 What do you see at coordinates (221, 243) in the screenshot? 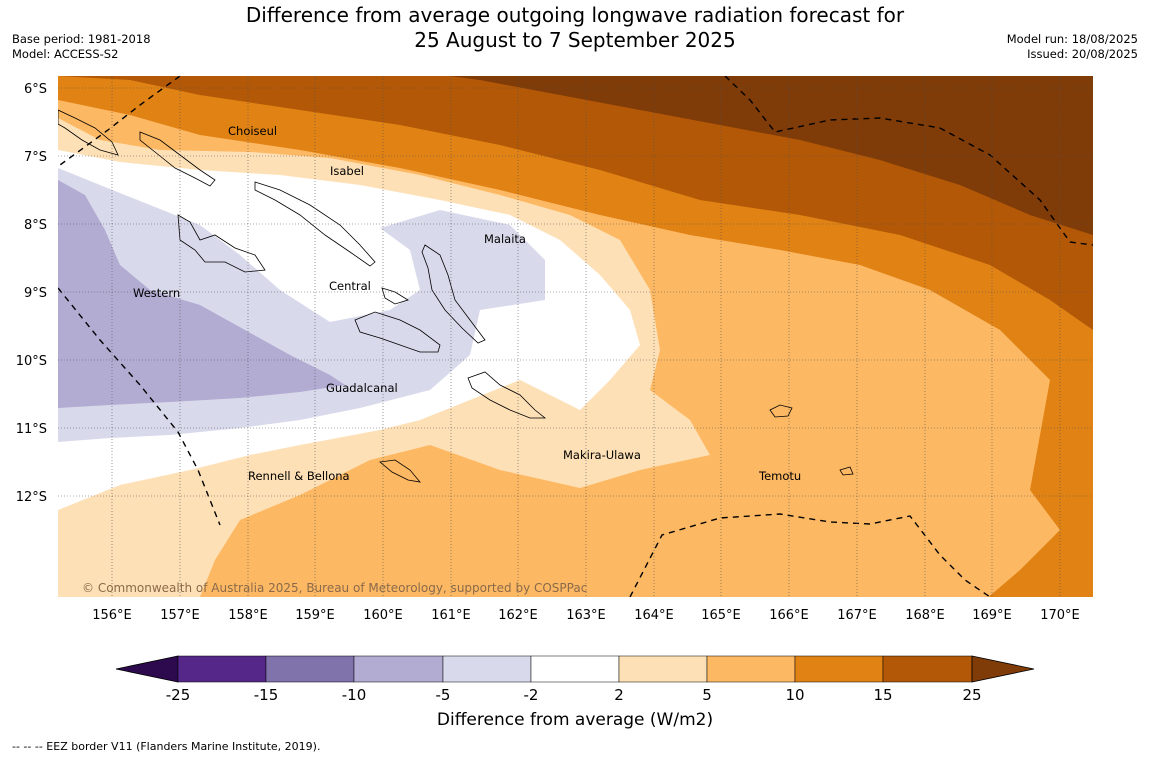
I see `western-islands-coast` at bounding box center [221, 243].